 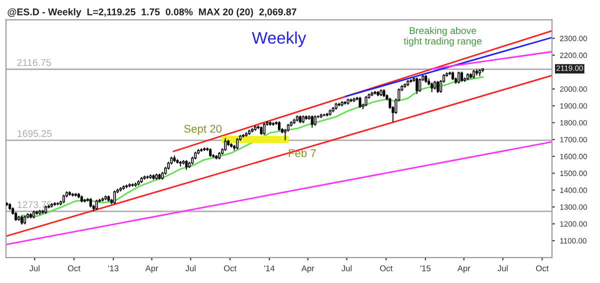 What do you see at coordinates (113, 268) in the screenshot?
I see `x-tick-label: '13` at bounding box center [113, 268].